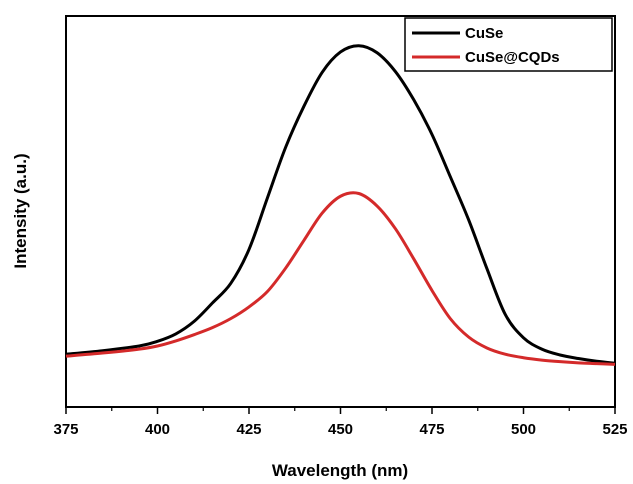 The width and height of the screenshot is (633, 484). Describe the element at coordinates (431, 429) in the screenshot. I see `x-tick-label-475: 475` at that location.